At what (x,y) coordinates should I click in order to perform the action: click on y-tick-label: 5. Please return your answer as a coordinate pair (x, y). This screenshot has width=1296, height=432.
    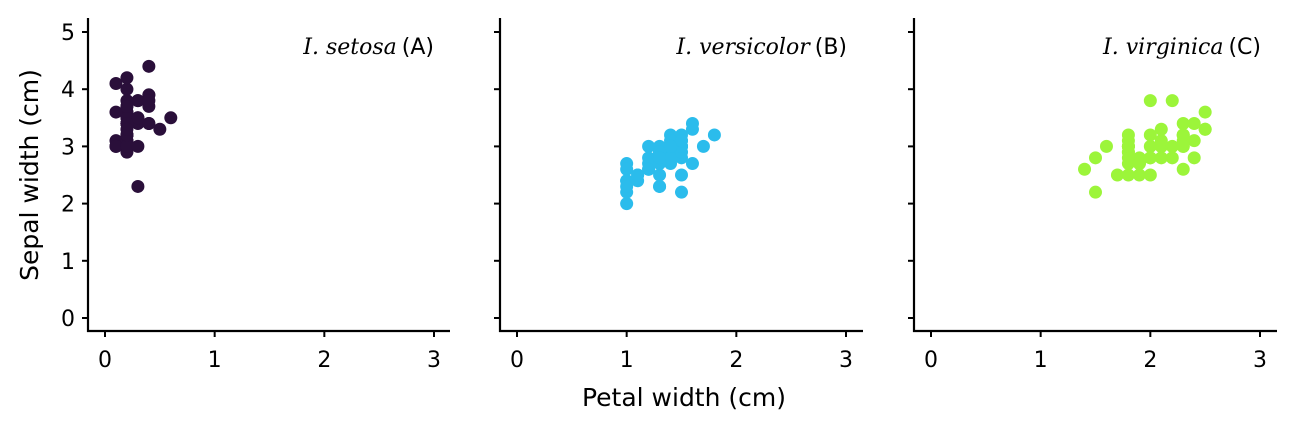
    Looking at the image, I should click on (68, 33).